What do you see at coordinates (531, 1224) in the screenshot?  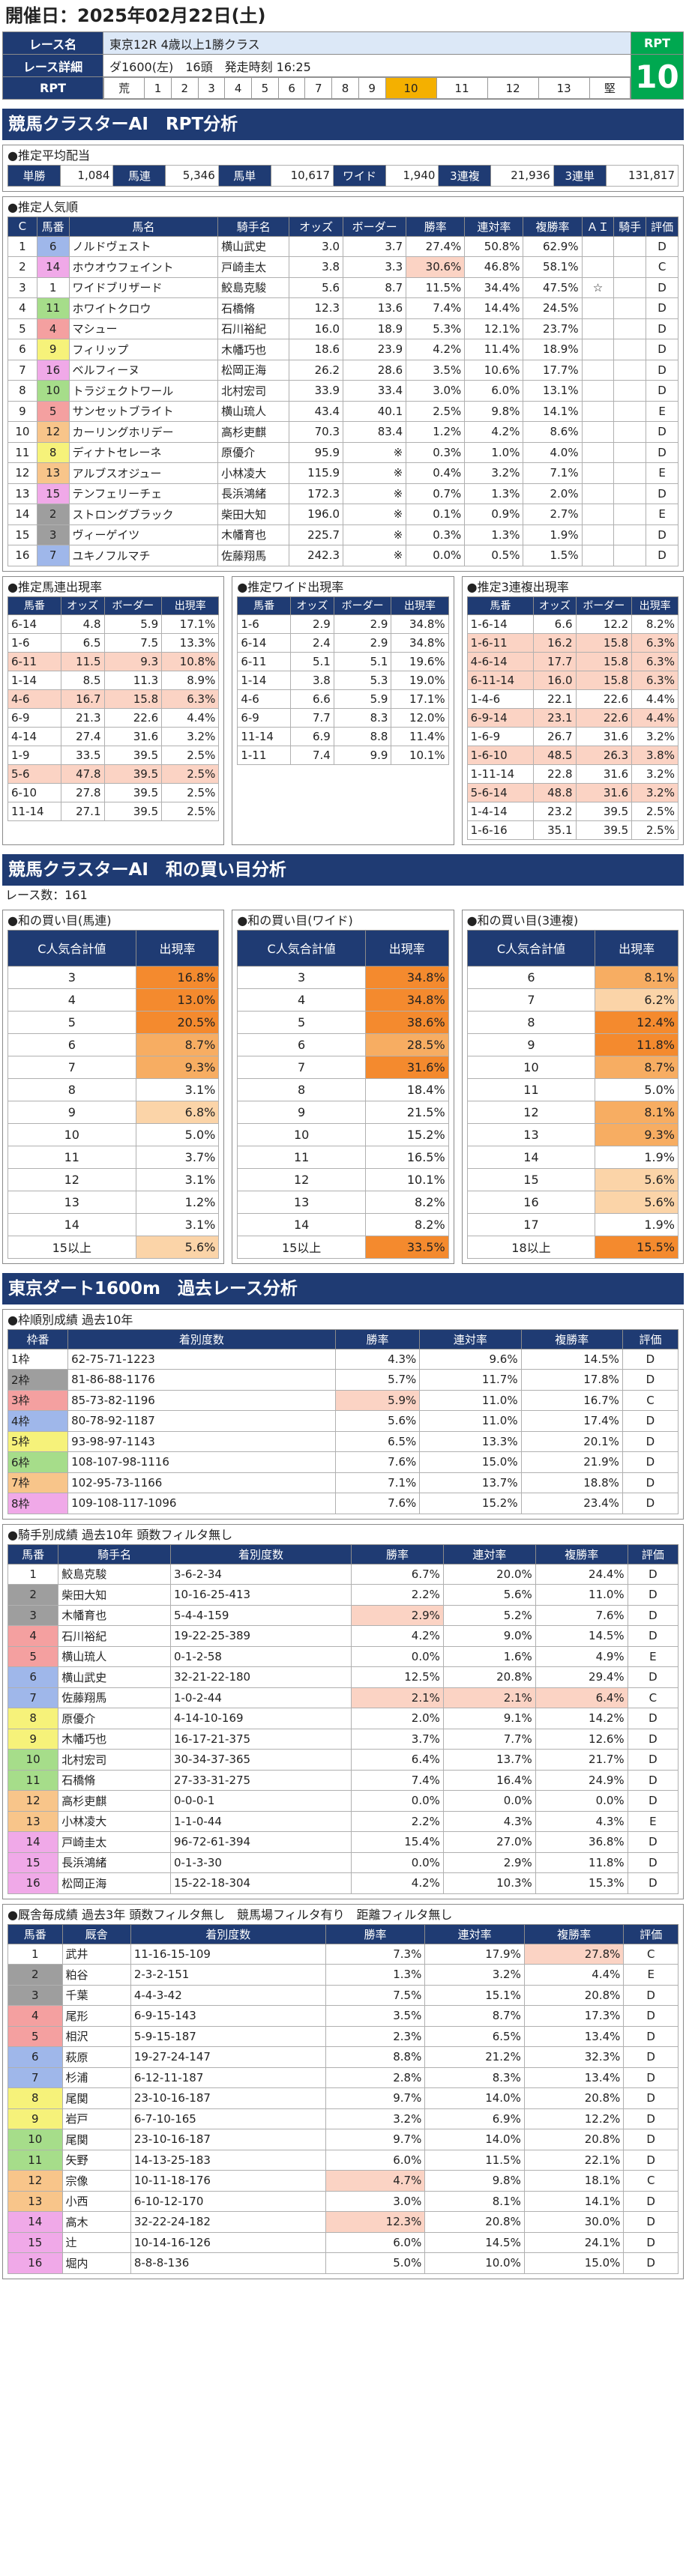 I see `buy3-sum: 17` at bounding box center [531, 1224].